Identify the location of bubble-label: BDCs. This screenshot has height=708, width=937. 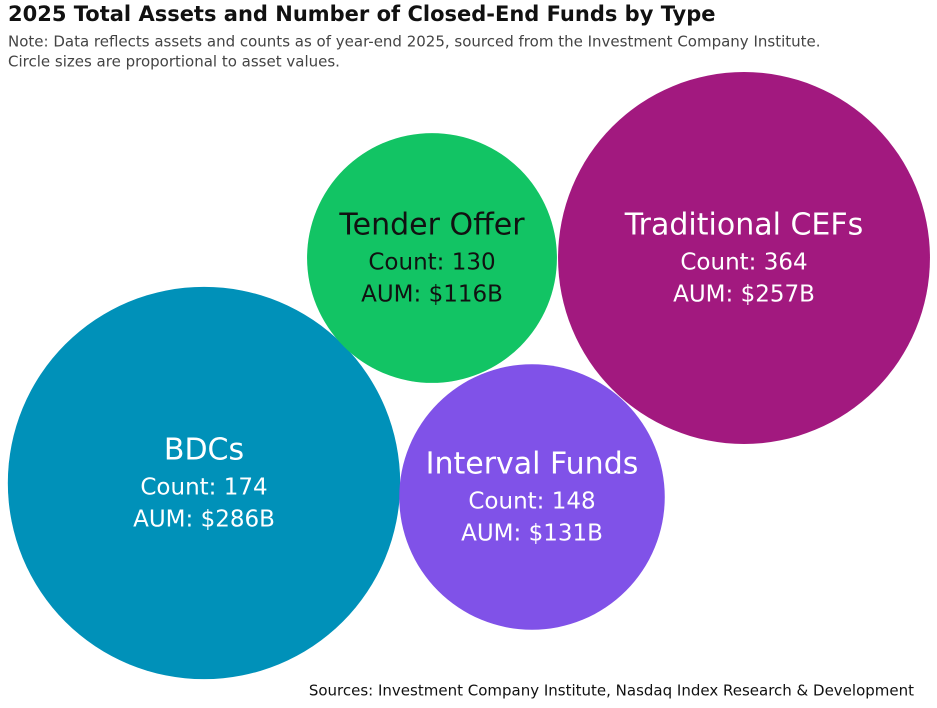
(204, 450).